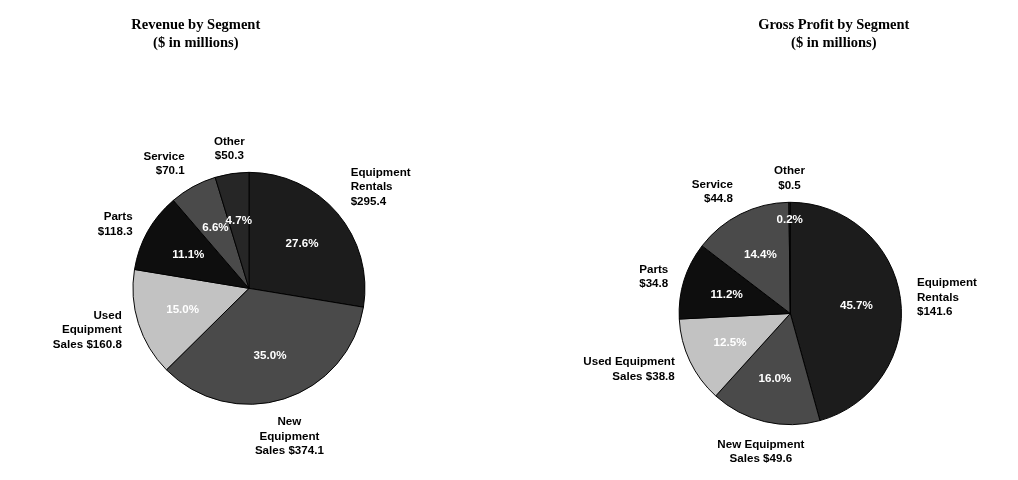 Image resolution: width=1018 pixels, height=480 pixels. I want to click on data-label: 11.1%, so click(188, 254).